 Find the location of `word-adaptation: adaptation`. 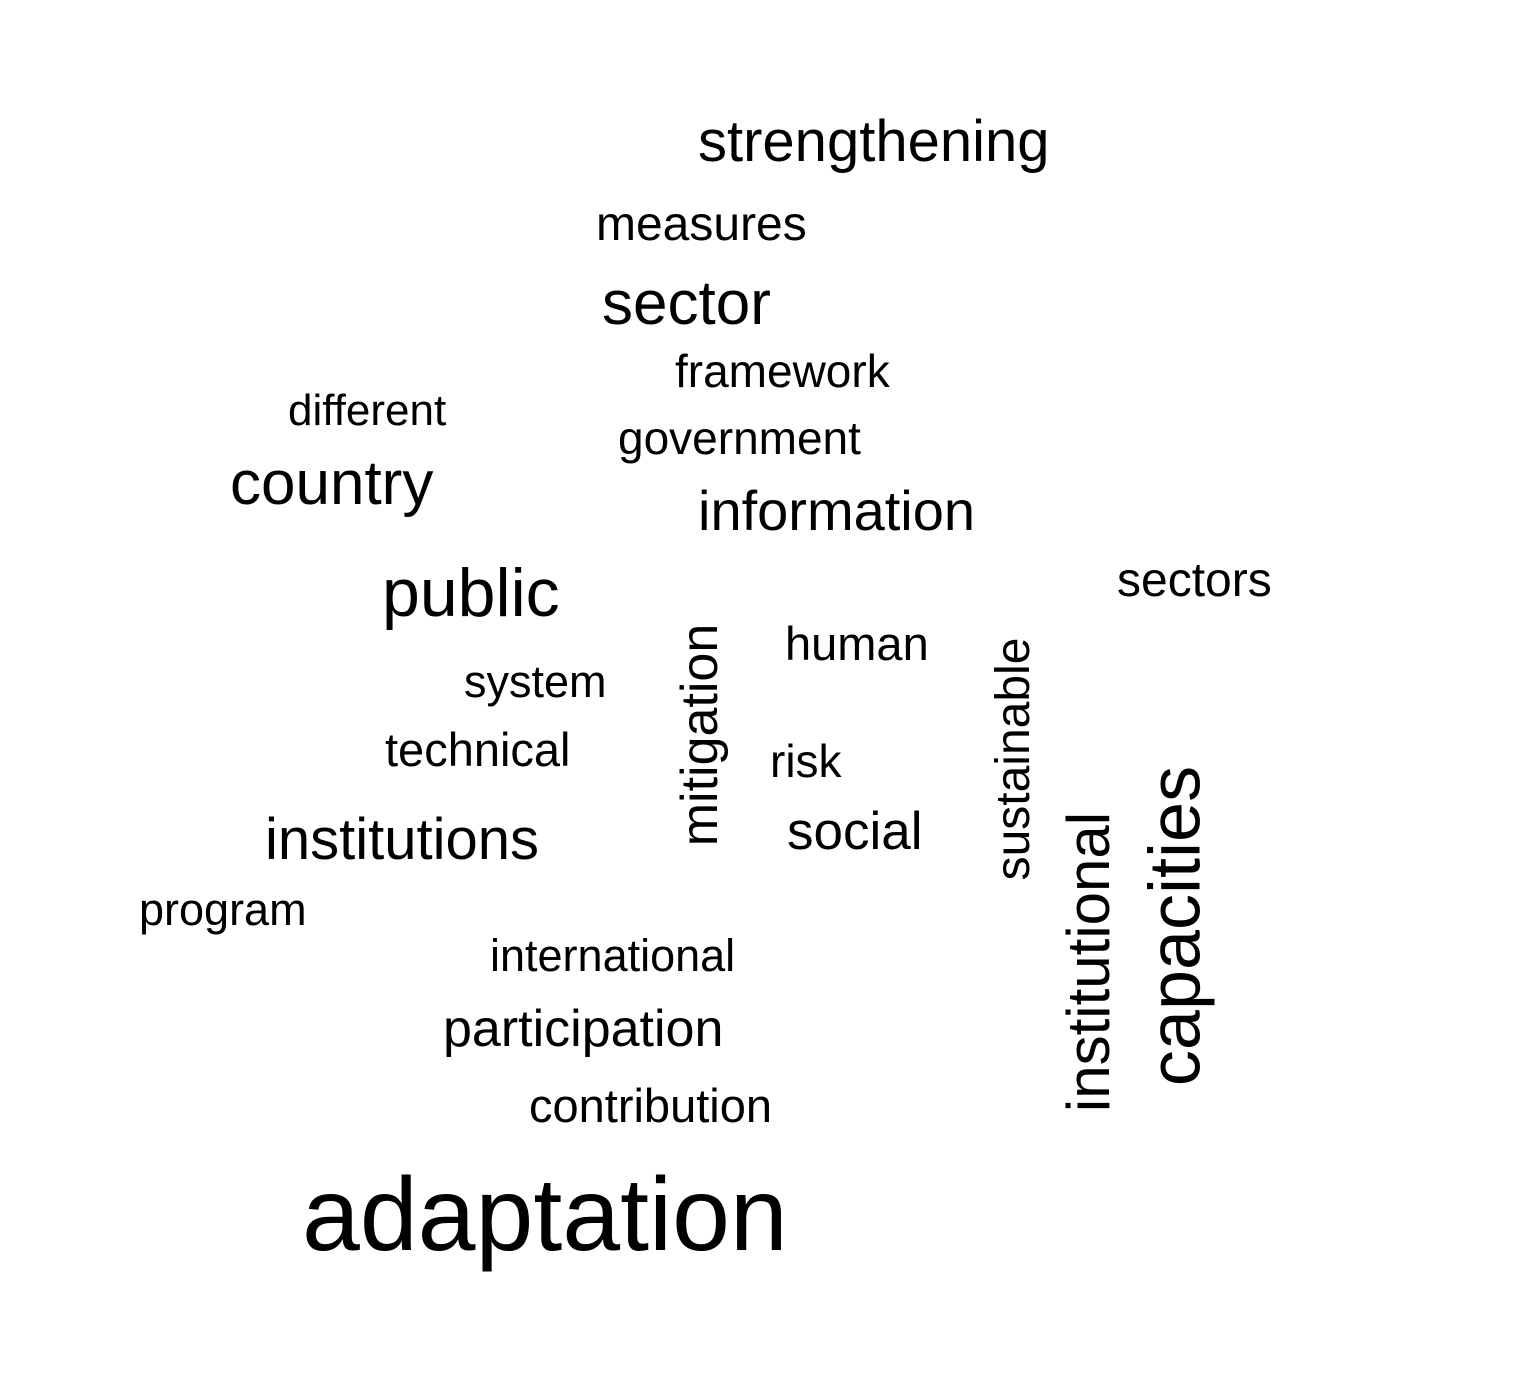

word-adaptation: adaptation is located at coordinates (545, 1215).